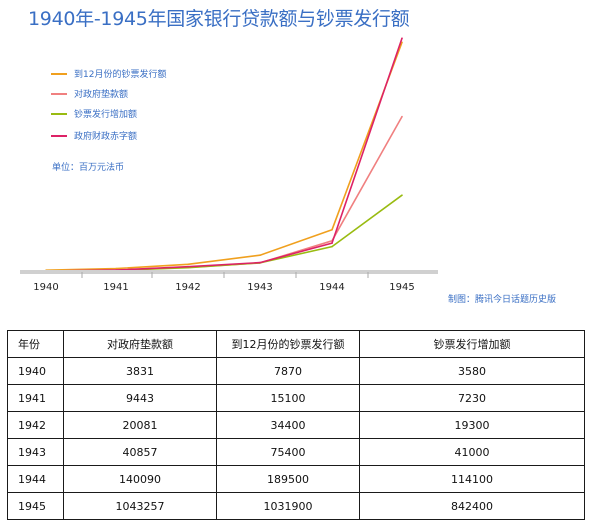 The width and height of the screenshot is (591, 520). Describe the element at coordinates (224, 282) in the screenshot. I see `x-axis-ticks: 1940 1941 1942 1943 1944 1945` at that location.